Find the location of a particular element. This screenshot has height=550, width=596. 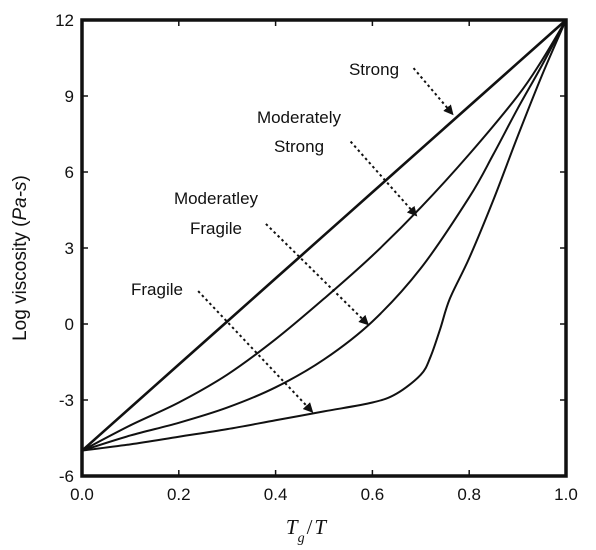

y-tick-label: 6 is located at coordinates (69, 172).